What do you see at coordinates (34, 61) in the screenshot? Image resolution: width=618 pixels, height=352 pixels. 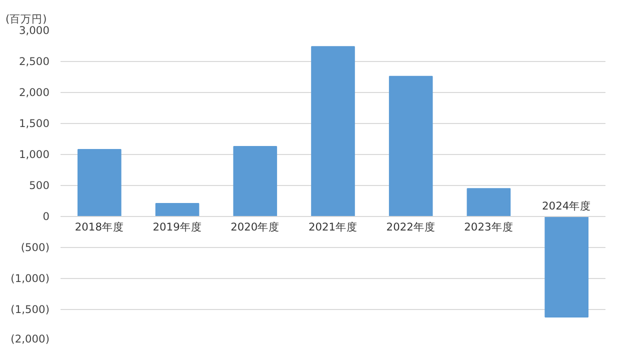 I see `y-tick-label: 2,500` at bounding box center [34, 61].